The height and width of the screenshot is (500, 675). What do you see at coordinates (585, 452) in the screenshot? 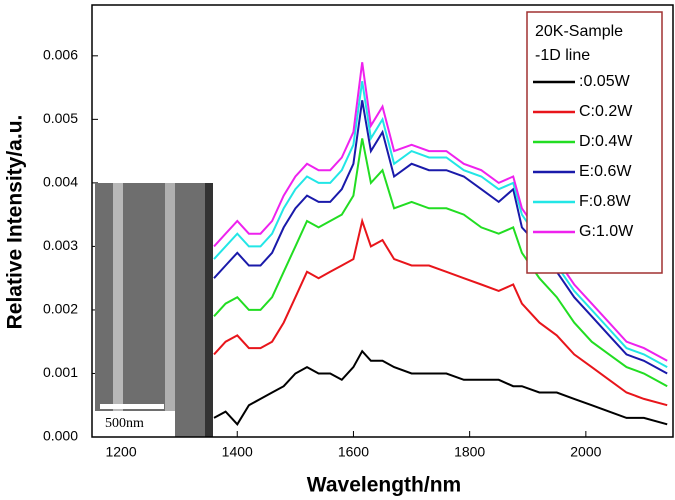
I see `x-tick-label: 2000` at bounding box center [585, 452].